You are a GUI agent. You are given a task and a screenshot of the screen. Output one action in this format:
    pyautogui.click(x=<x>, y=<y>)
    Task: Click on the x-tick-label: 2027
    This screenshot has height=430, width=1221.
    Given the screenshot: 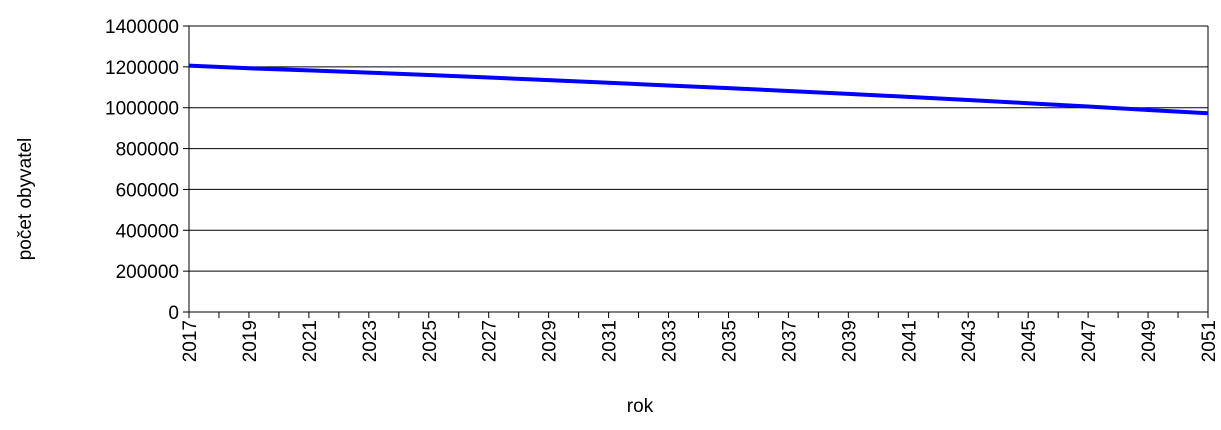 What is the action you would take?
    pyautogui.click(x=490, y=341)
    